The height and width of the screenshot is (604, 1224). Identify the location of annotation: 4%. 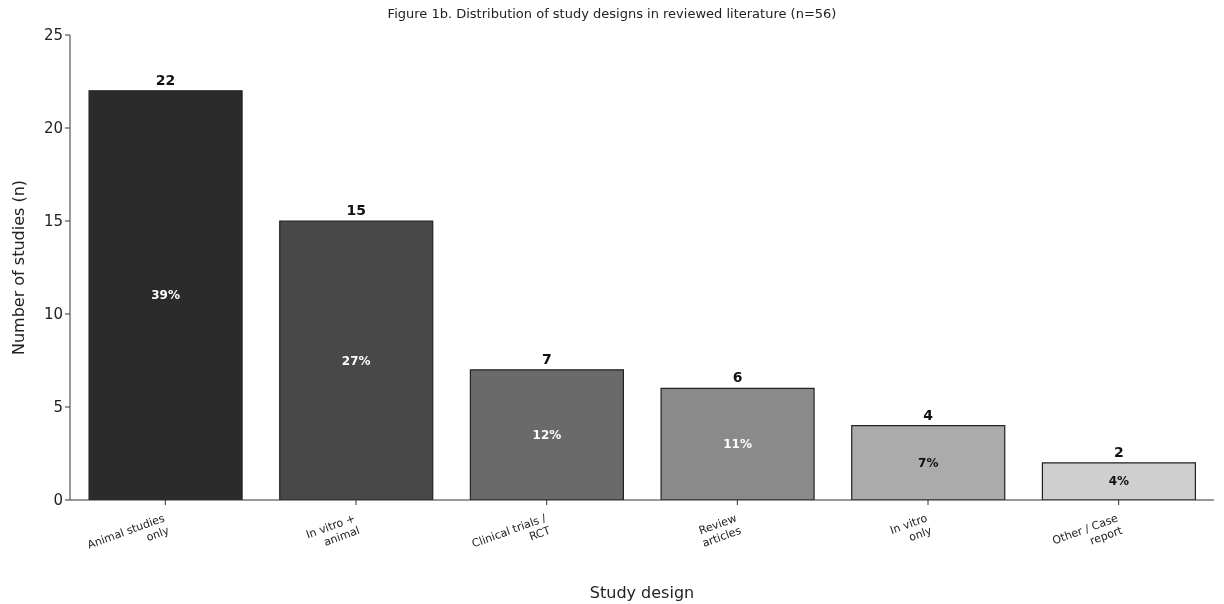
(1119, 481).